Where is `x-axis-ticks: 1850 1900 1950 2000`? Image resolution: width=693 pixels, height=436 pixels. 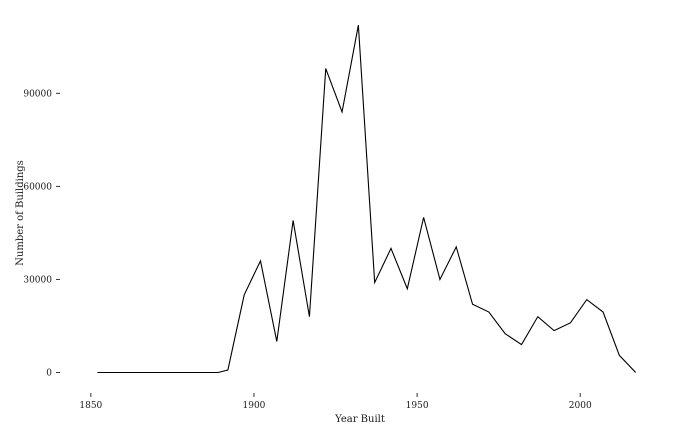 x-axis-ticks: 1850 1900 1950 2000 is located at coordinates (335, 402).